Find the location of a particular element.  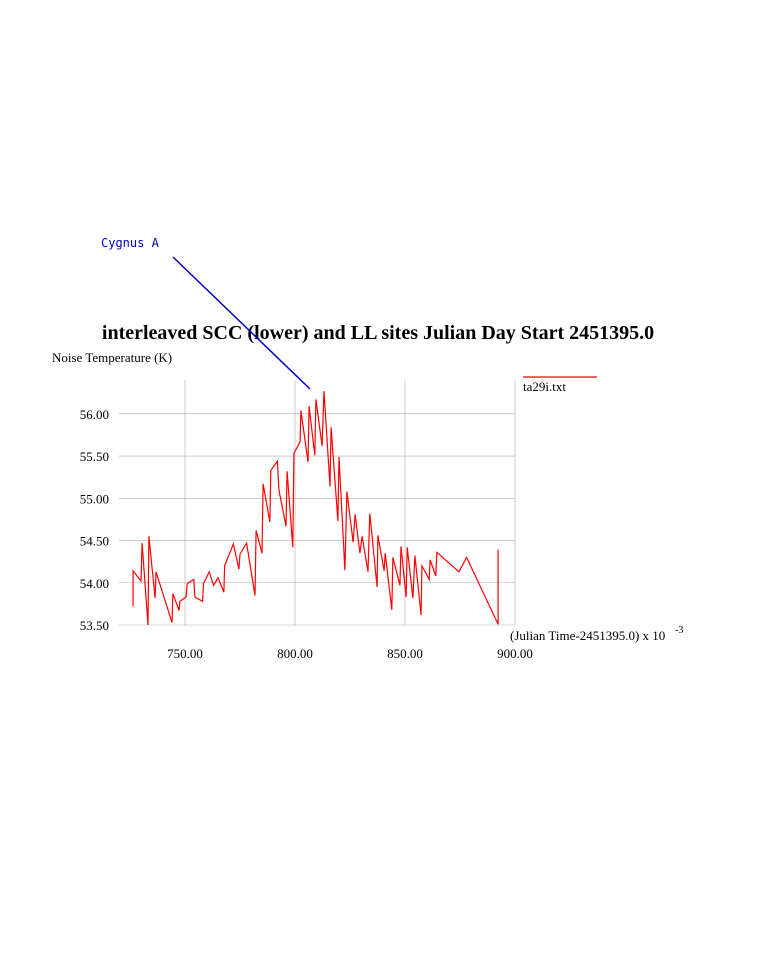

y-tick-label: 53.50 is located at coordinates (94, 625).